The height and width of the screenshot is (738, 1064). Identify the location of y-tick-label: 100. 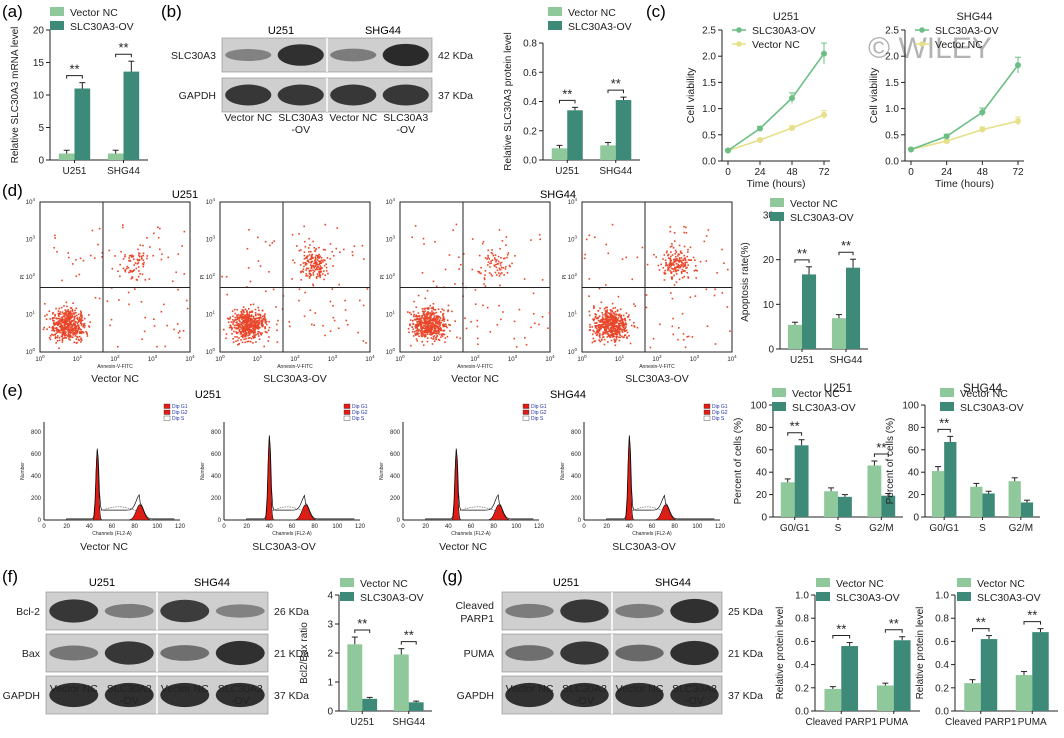
(391, 351).